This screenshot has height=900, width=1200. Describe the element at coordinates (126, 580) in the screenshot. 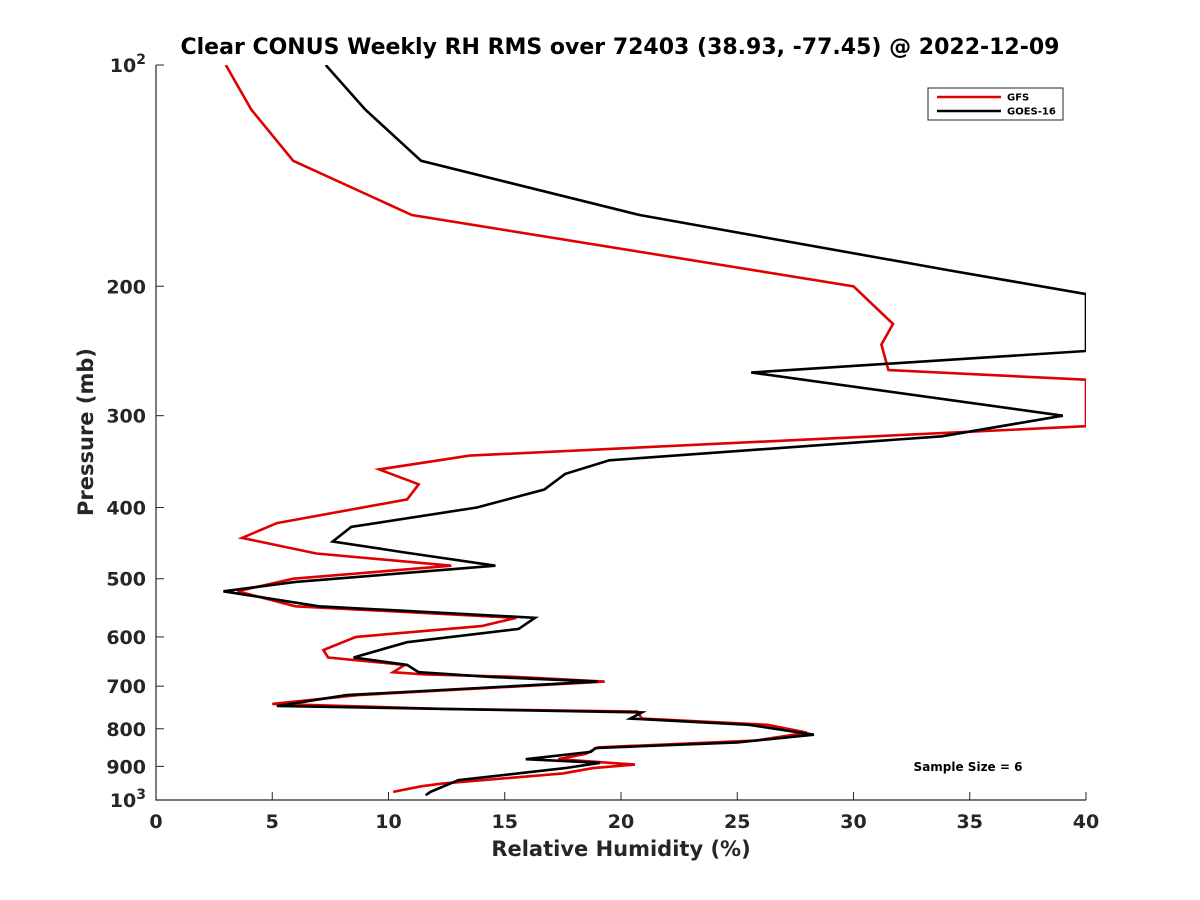

I see `y-tick-label: 500` at that location.